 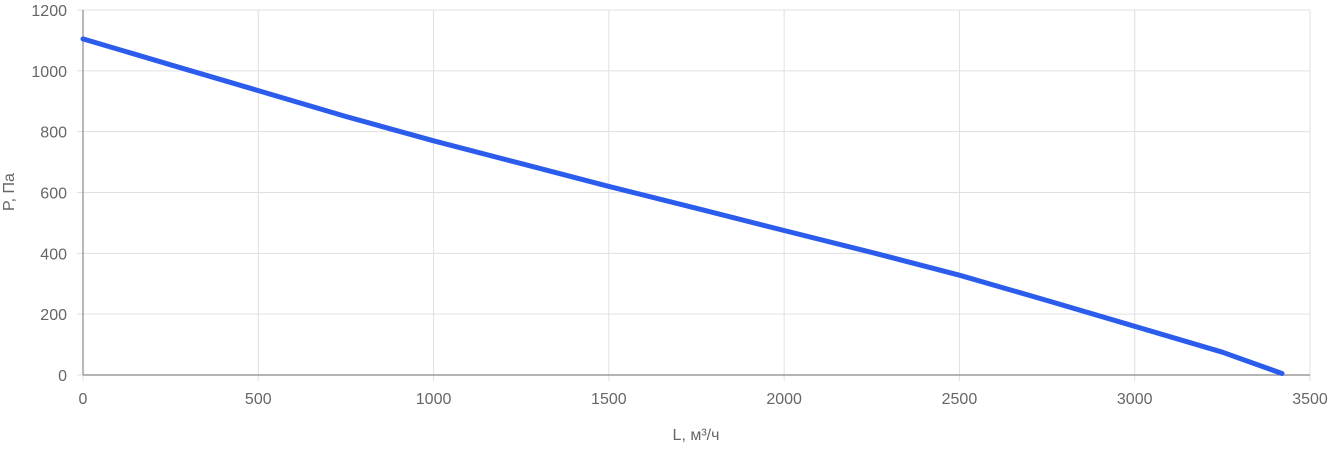 I want to click on x-tick-label: 3000, so click(x=1135, y=399).